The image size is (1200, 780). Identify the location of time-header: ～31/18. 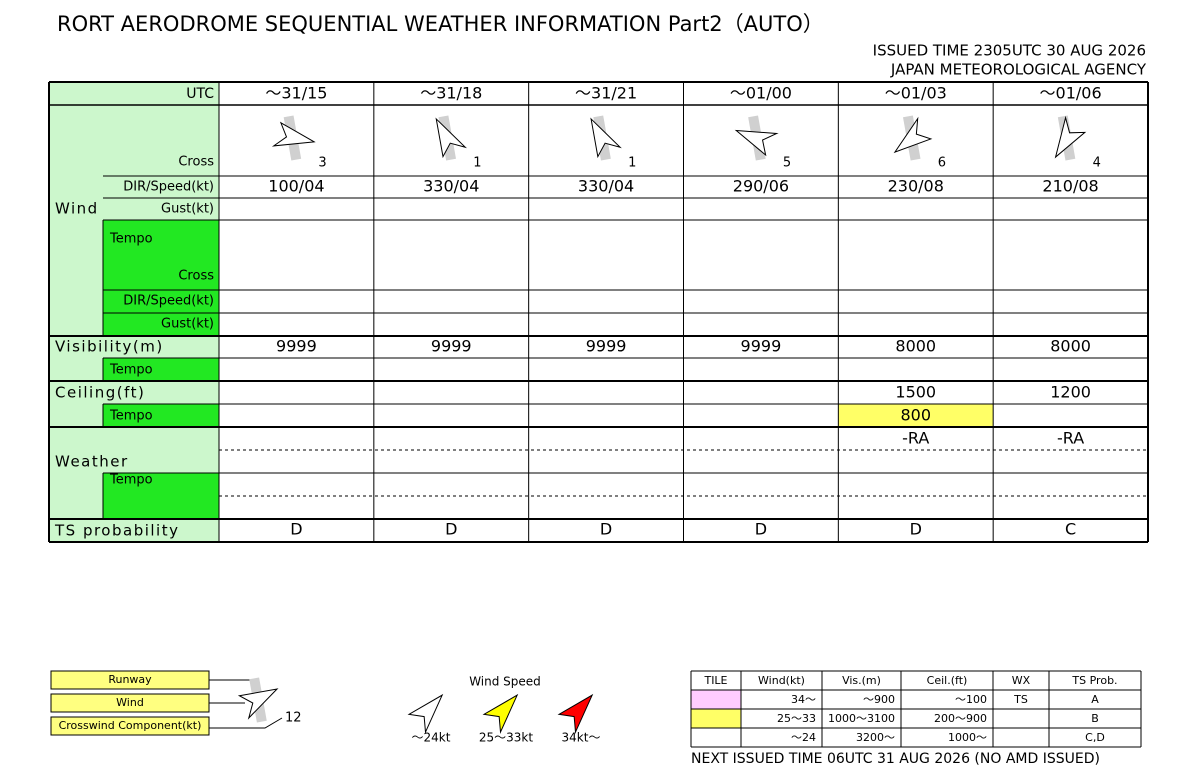
(451, 93).